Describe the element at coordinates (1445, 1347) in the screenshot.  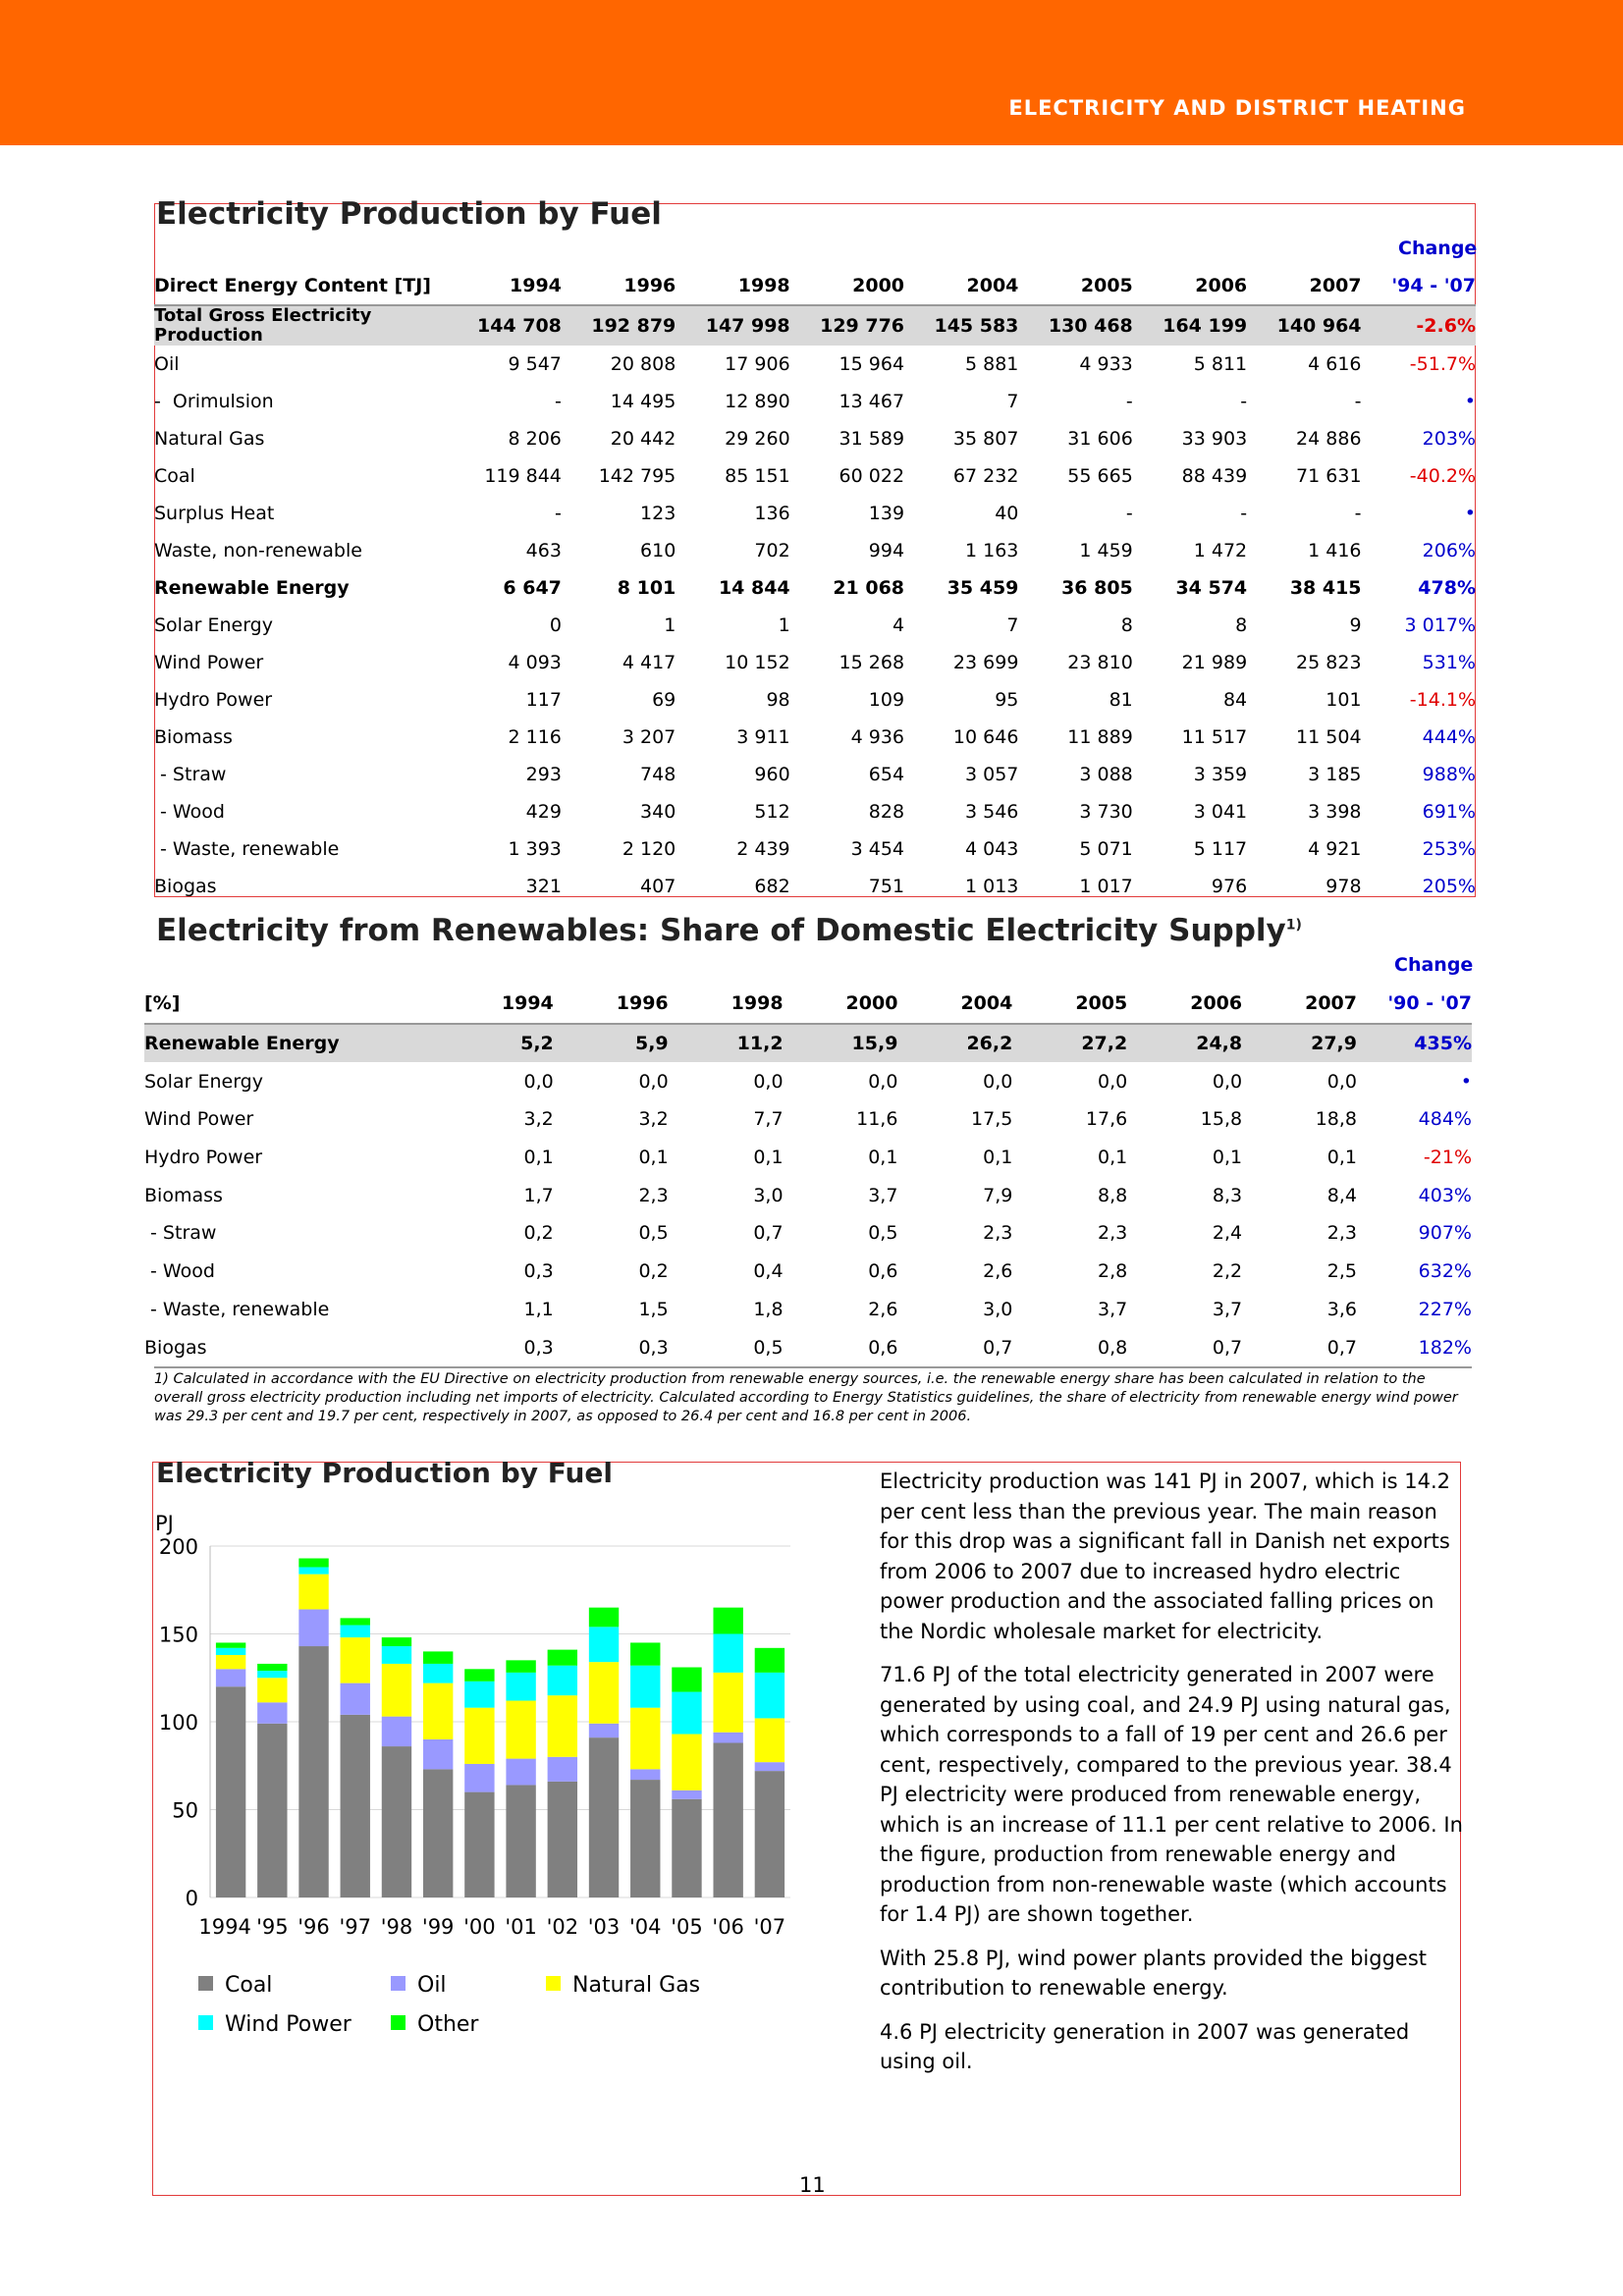
I see `table2-change-cell: 182%` at that location.